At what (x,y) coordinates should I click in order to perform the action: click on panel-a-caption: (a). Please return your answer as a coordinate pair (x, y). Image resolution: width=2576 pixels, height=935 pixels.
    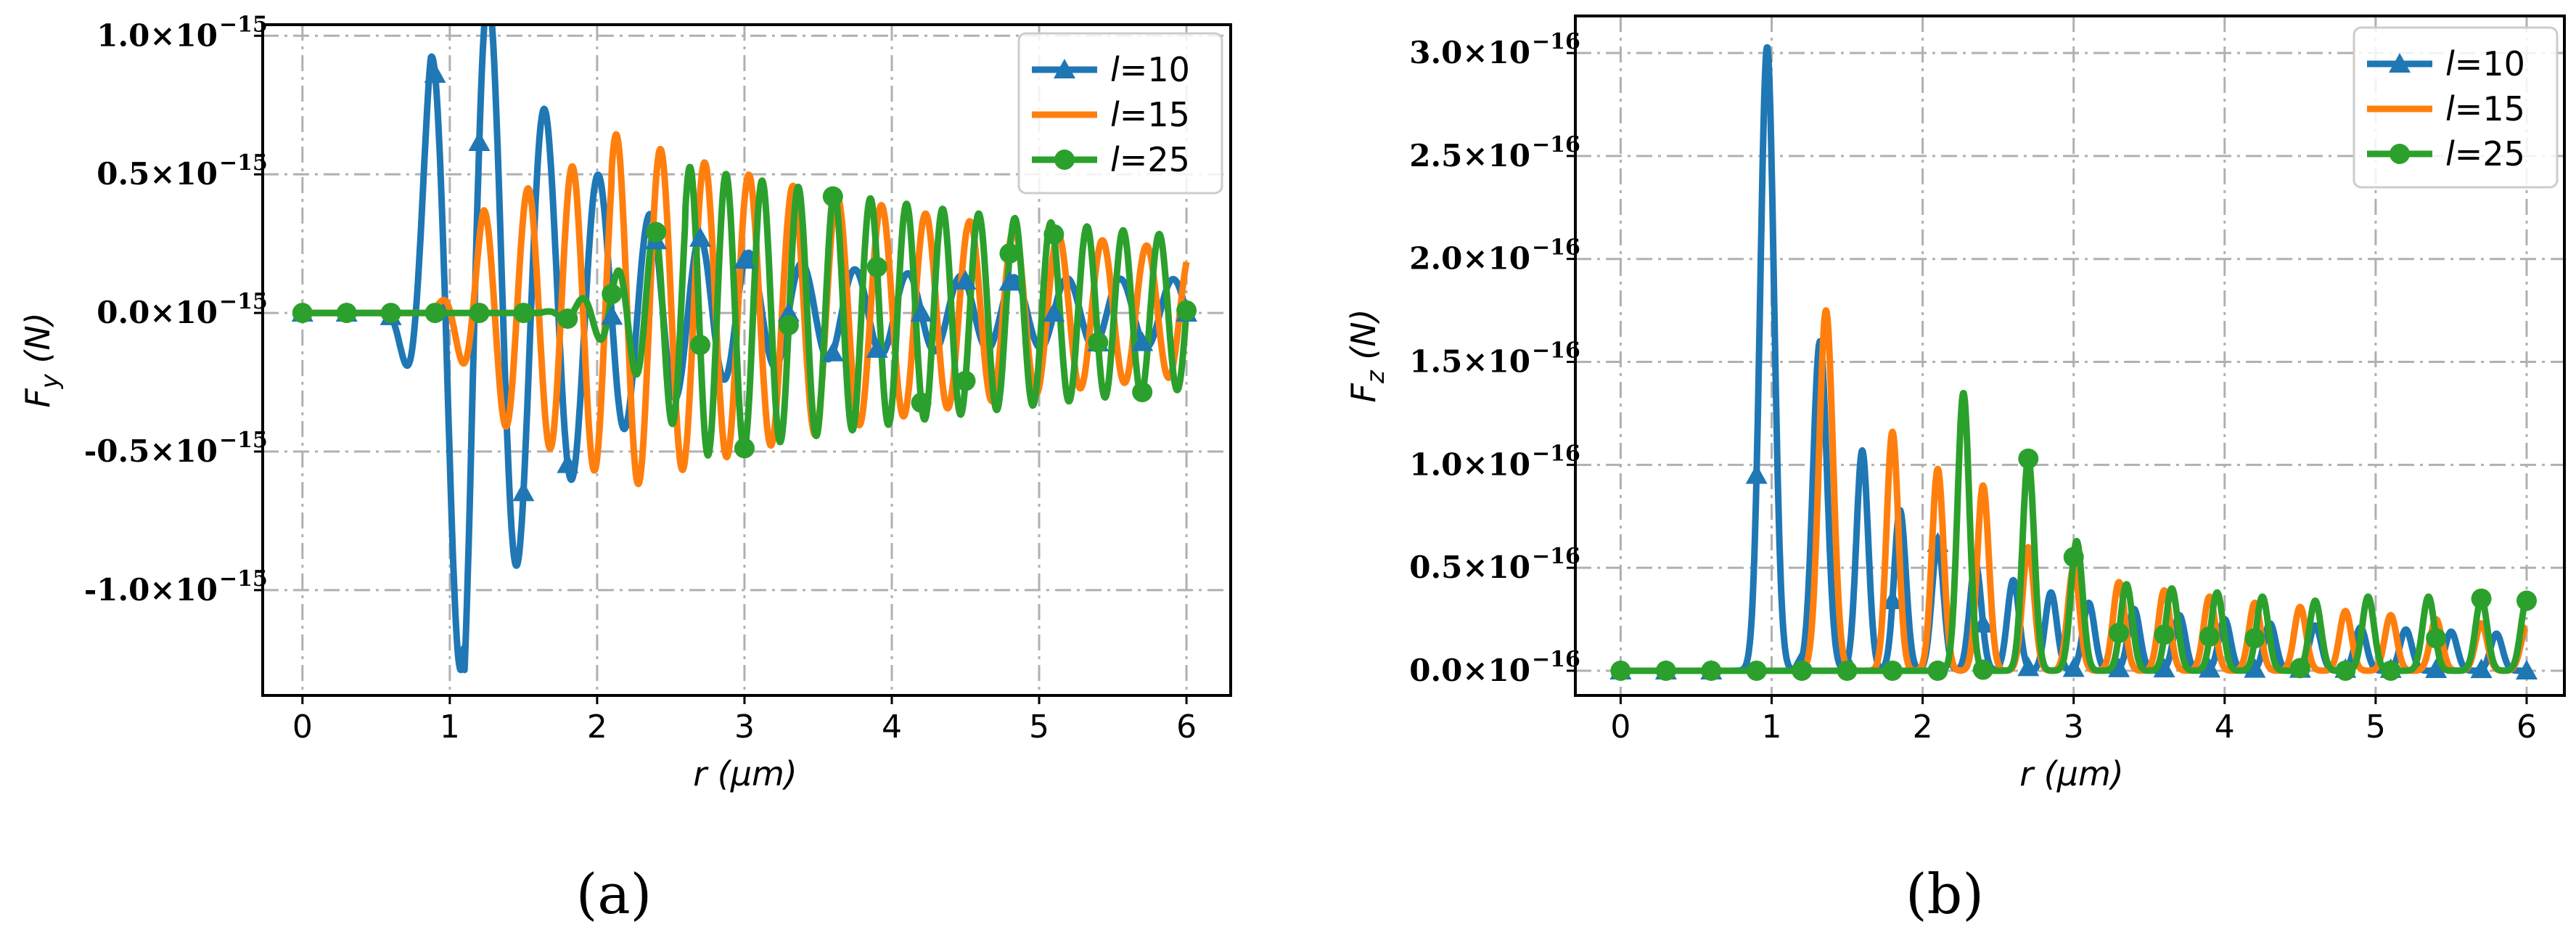
    Looking at the image, I should click on (614, 894).